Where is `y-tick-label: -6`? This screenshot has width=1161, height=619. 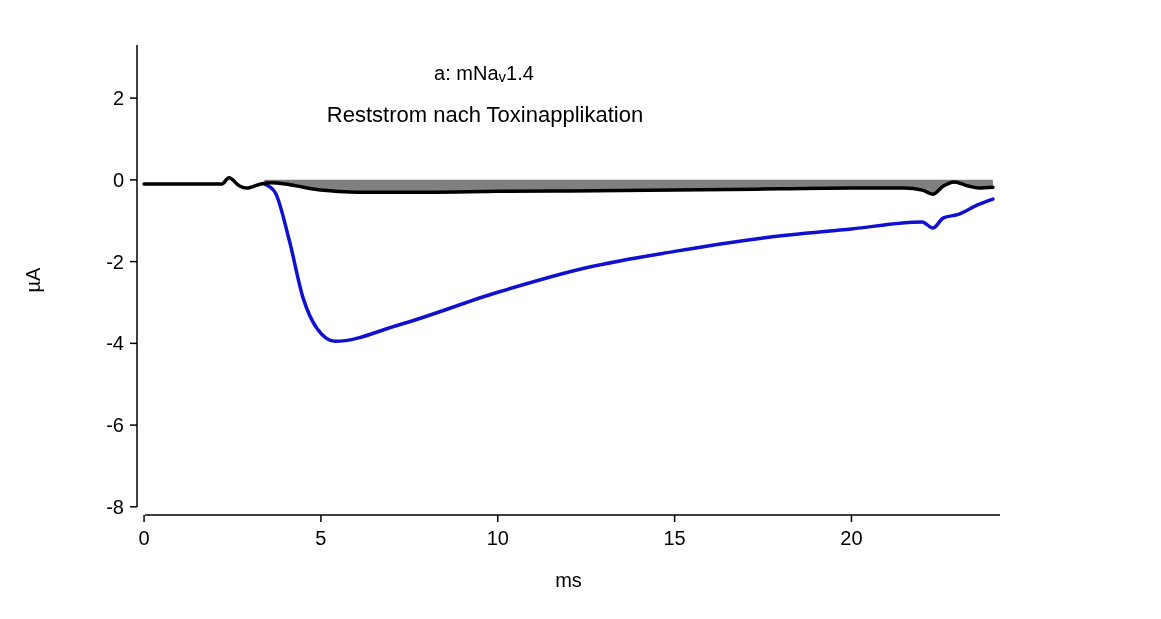
y-tick-label: -6 is located at coordinates (115, 425).